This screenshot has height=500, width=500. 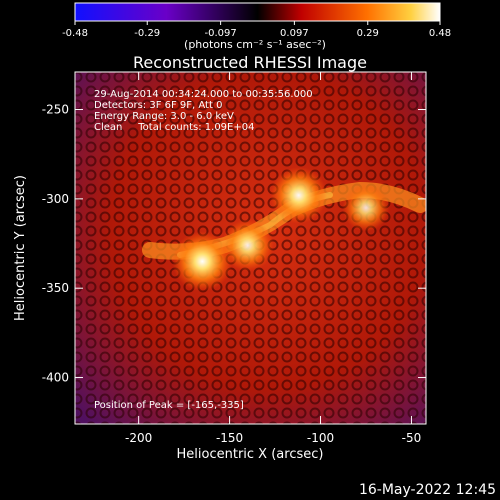 What do you see at coordinates (281, 229) in the screenshot?
I see `sources-layer` at bounding box center [281, 229].